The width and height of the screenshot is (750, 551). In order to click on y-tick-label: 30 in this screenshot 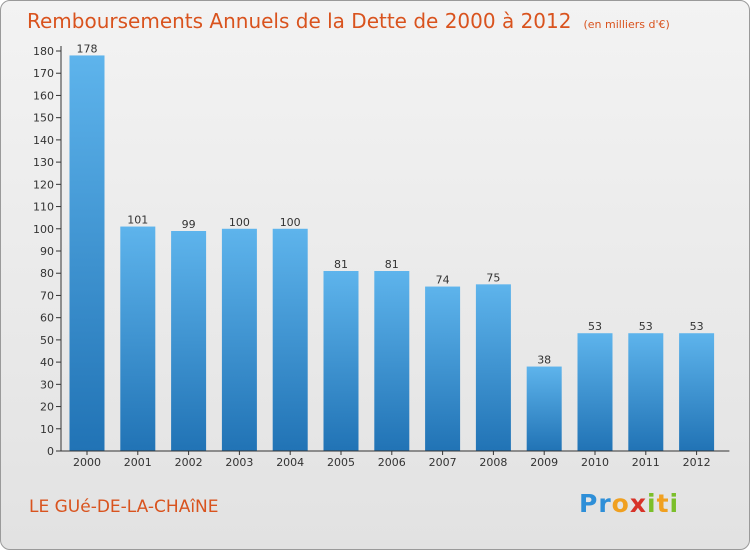, I will do `click(47, 384)`.